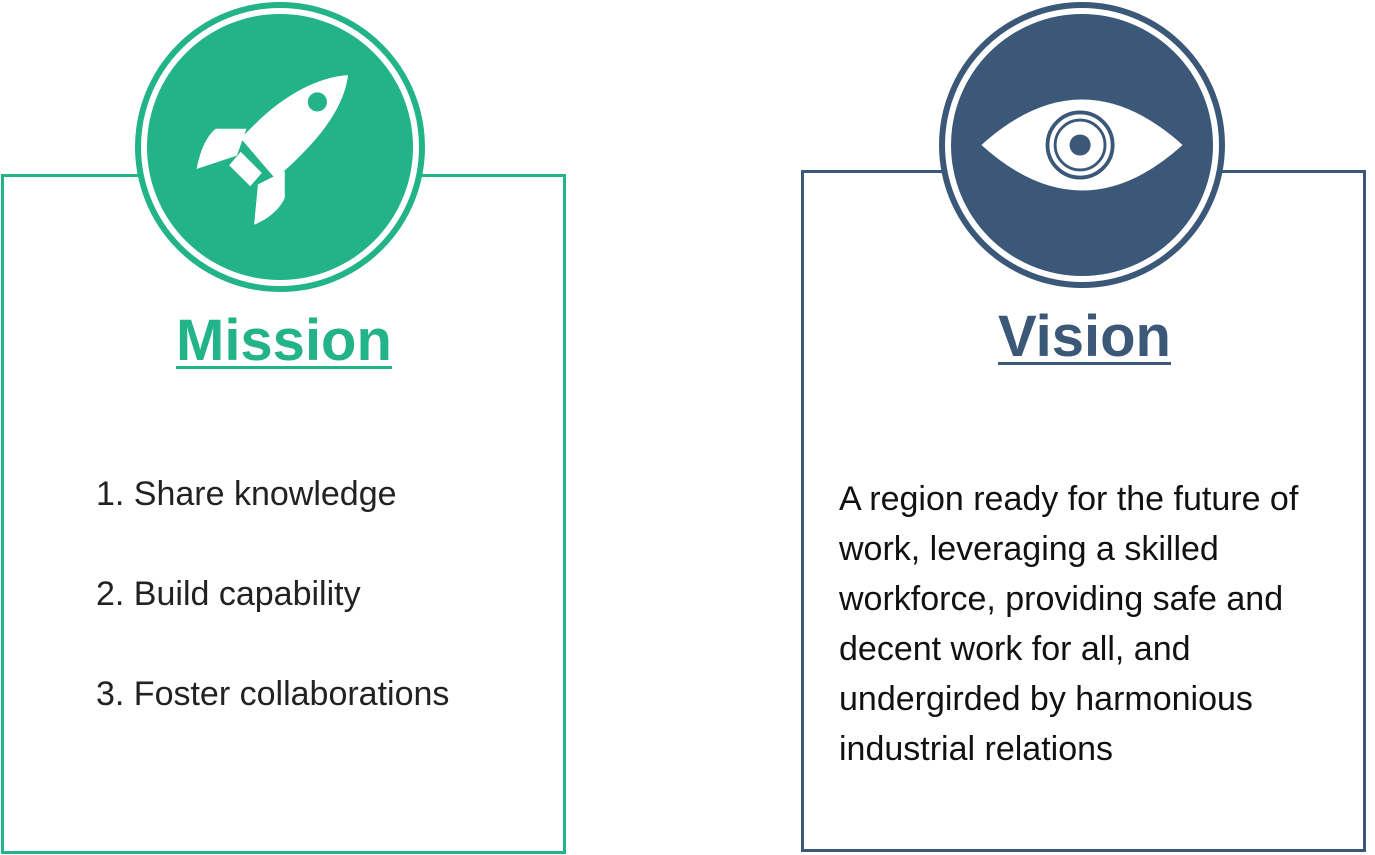 The height and width of the screenshot is (855, 1375). I want to click on vision-title: Vision, so click(1084, 336).